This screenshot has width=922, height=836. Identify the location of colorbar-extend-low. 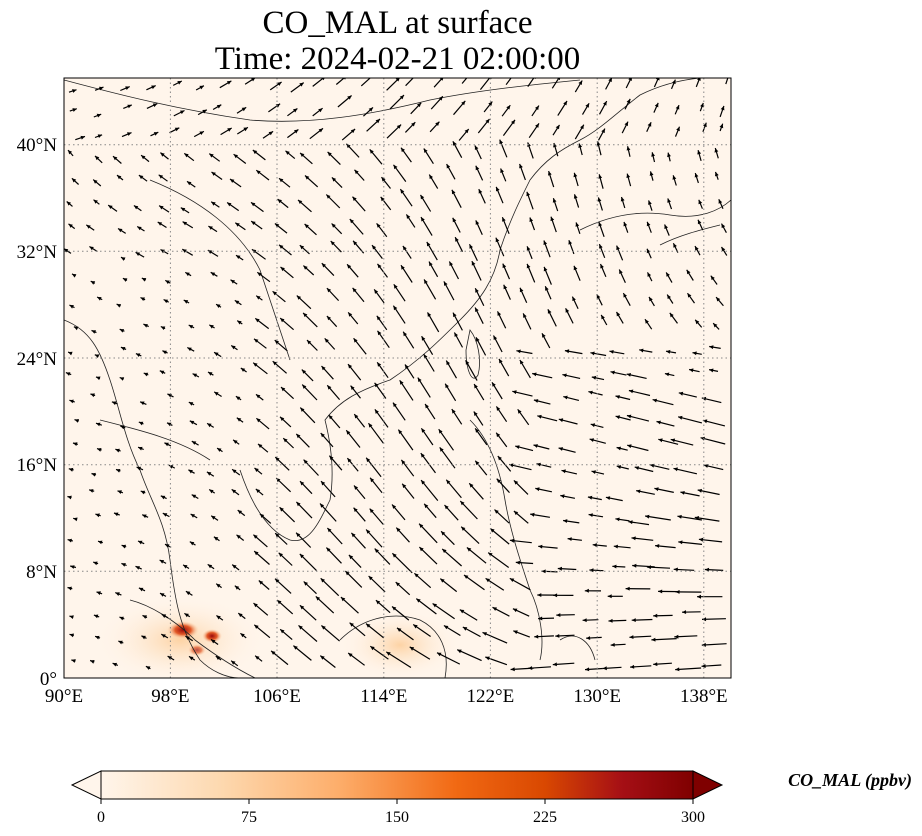
(86, 785).